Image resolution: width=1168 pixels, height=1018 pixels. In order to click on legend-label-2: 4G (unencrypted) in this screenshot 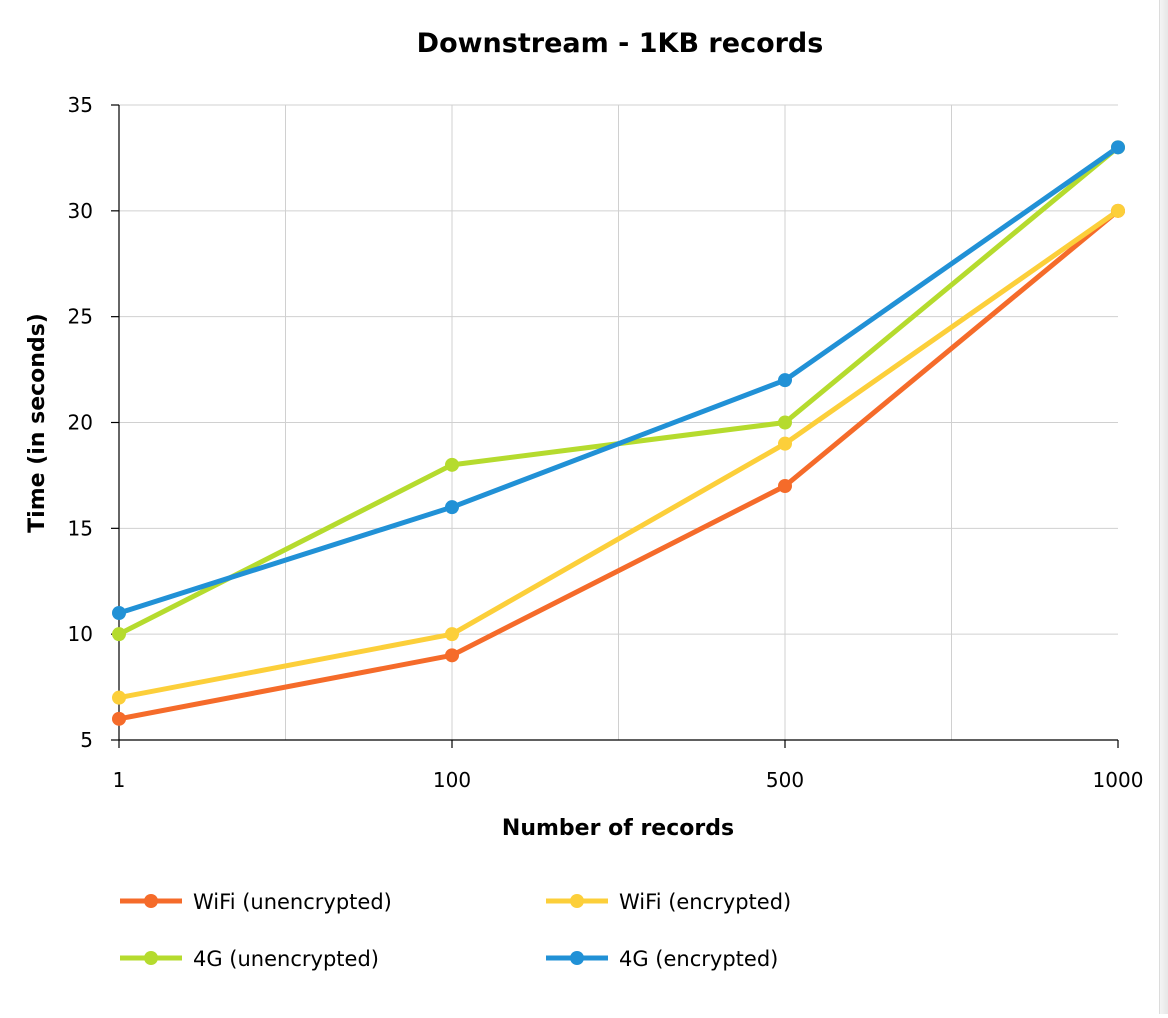, I will do `click(286, 959)`.